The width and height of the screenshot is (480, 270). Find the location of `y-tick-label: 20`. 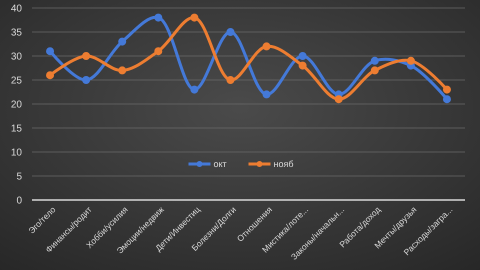

y-tick-label: 20 is located at coordinates (16, 105).